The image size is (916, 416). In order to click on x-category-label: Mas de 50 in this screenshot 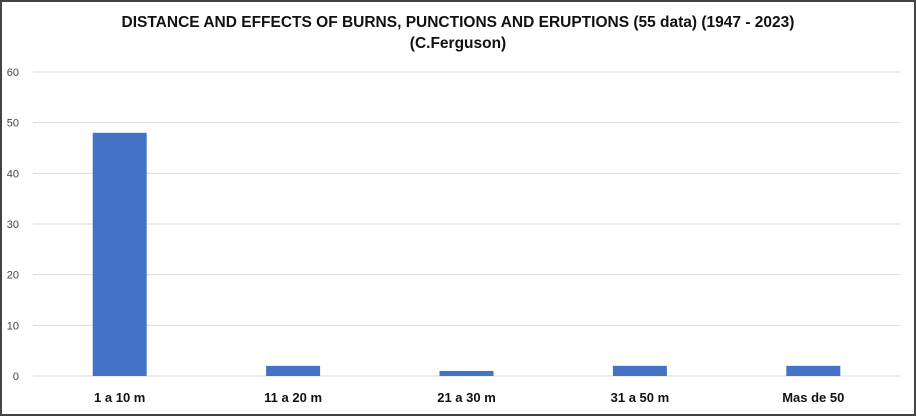, I will do `click(813, 397)`.